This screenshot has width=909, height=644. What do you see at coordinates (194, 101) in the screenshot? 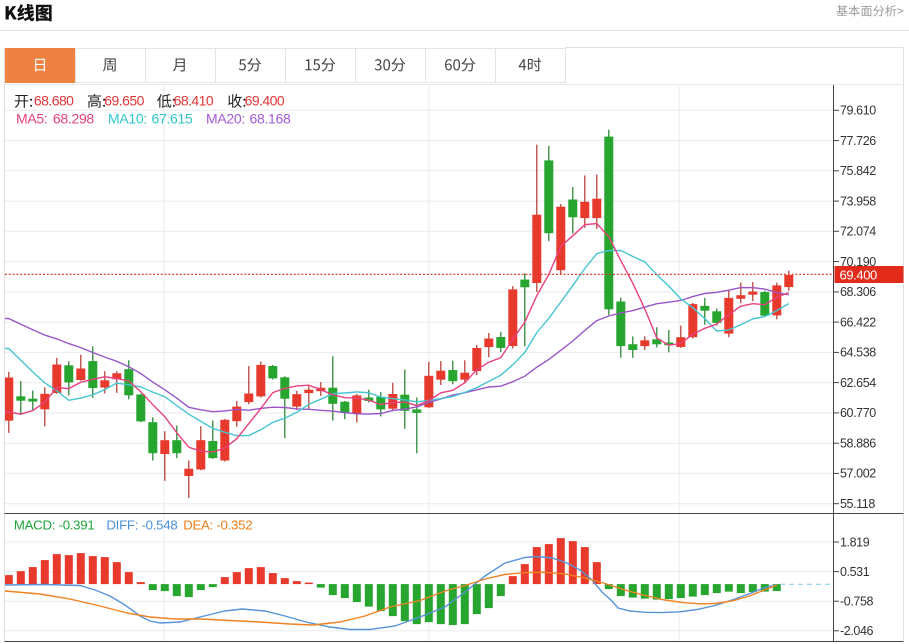
I see `svg-text: 68.410` at bounding box center [194, 101].